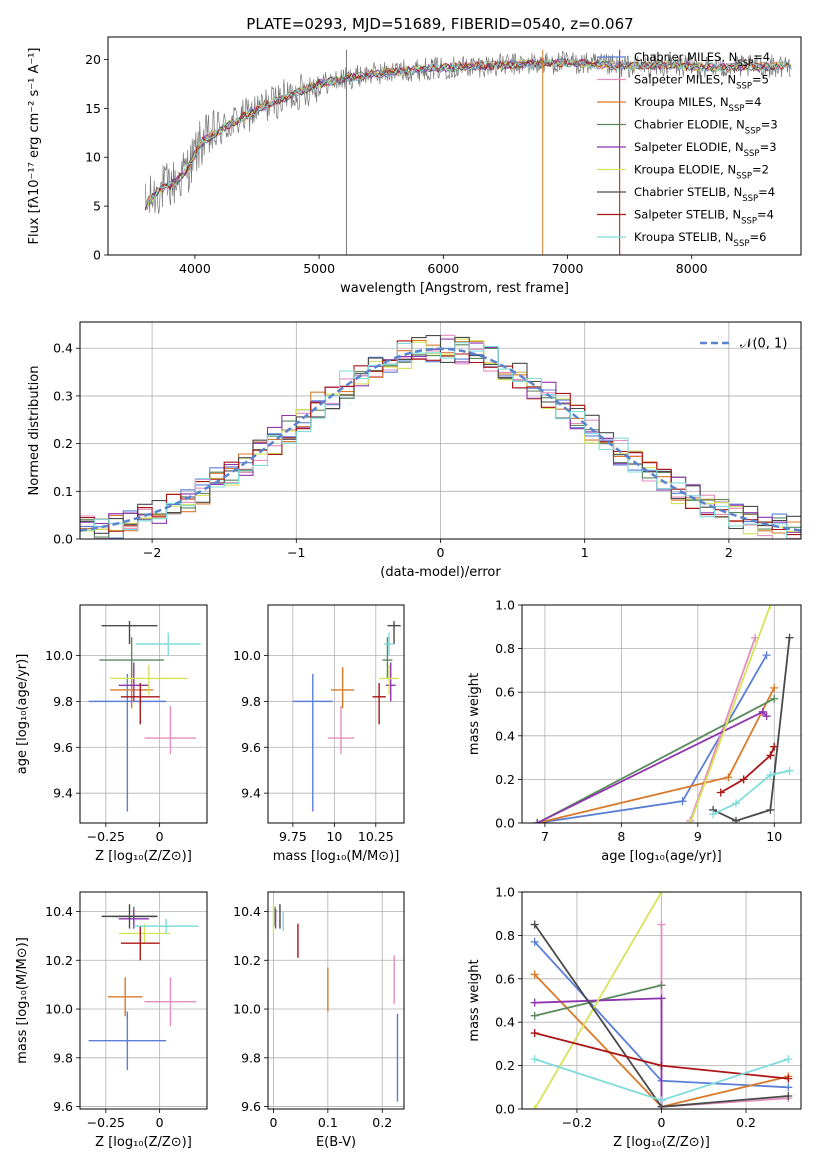 This screenshot has width=819, height=1170. Describe the element at coordinates (505, 1109) in the screenshot. I see `y-tick-label: 0.0` at that location.